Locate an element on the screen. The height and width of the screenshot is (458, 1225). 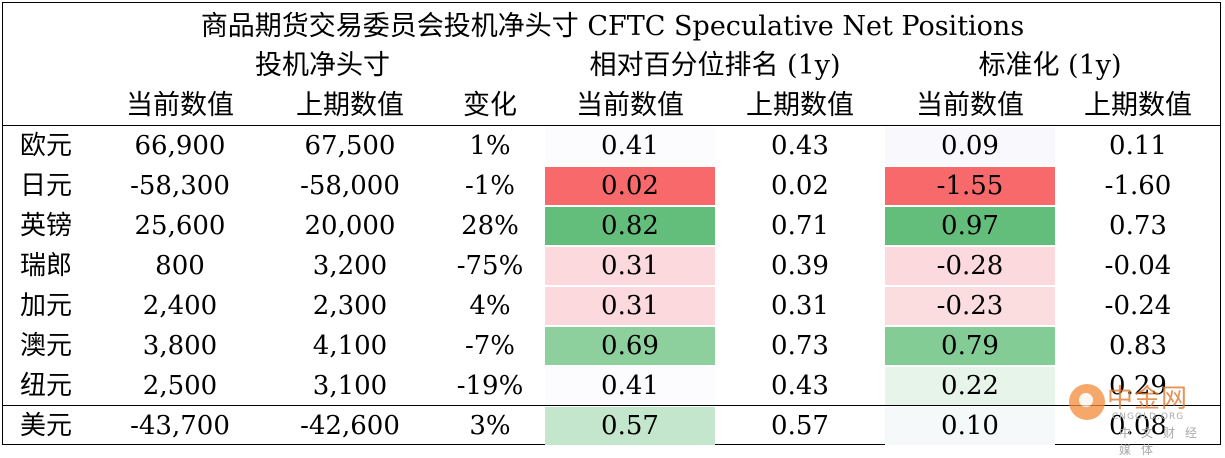
header-divider is located at coordinates (611, 125).